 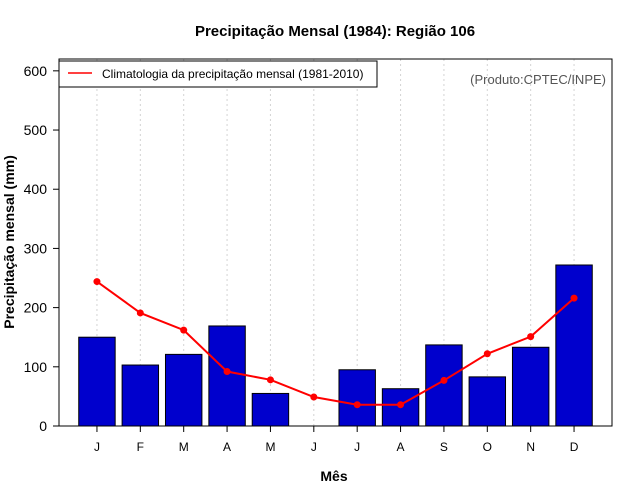 What do you see at coordinates (9, 242) in the screenshot?
I see `y-axis-label: Precipitação mensal (mm)` at bounding box center [9, 242].